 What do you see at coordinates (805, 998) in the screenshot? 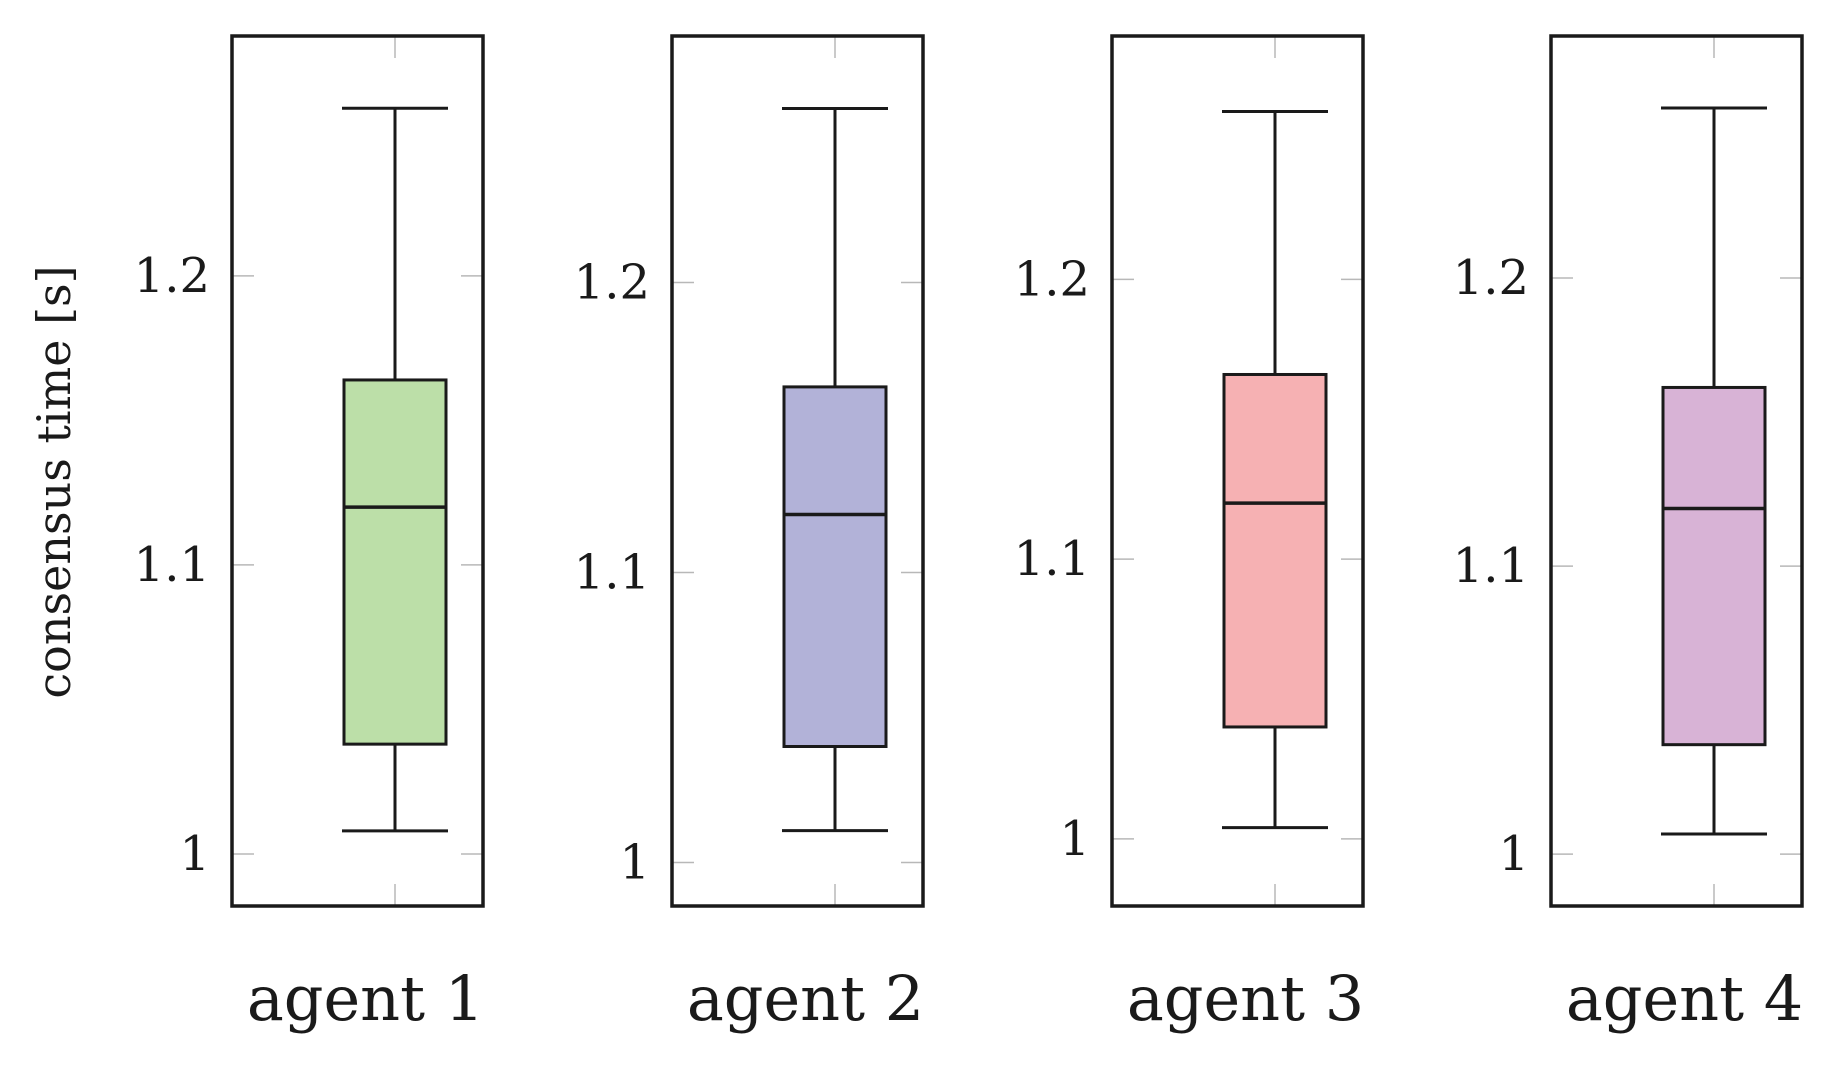
I see `x-category-label: agent 2` at bounding box center [805, 998].